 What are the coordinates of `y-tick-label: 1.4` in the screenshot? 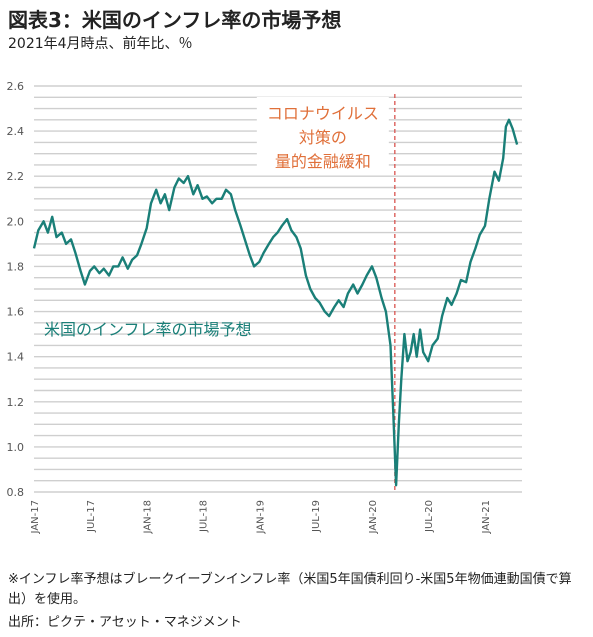 It's located at (16, 357).